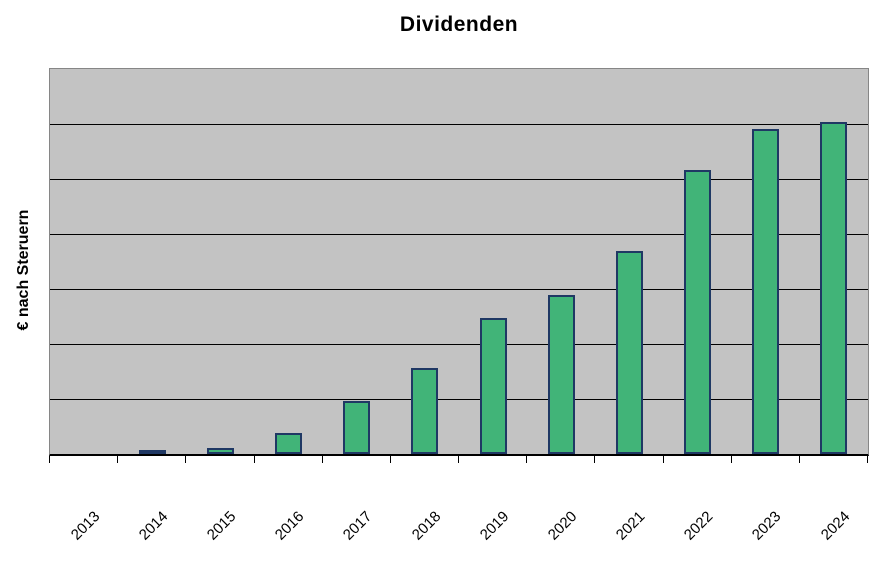  I want to click on x-axis-label-2015: 2015, so click(221, 526).